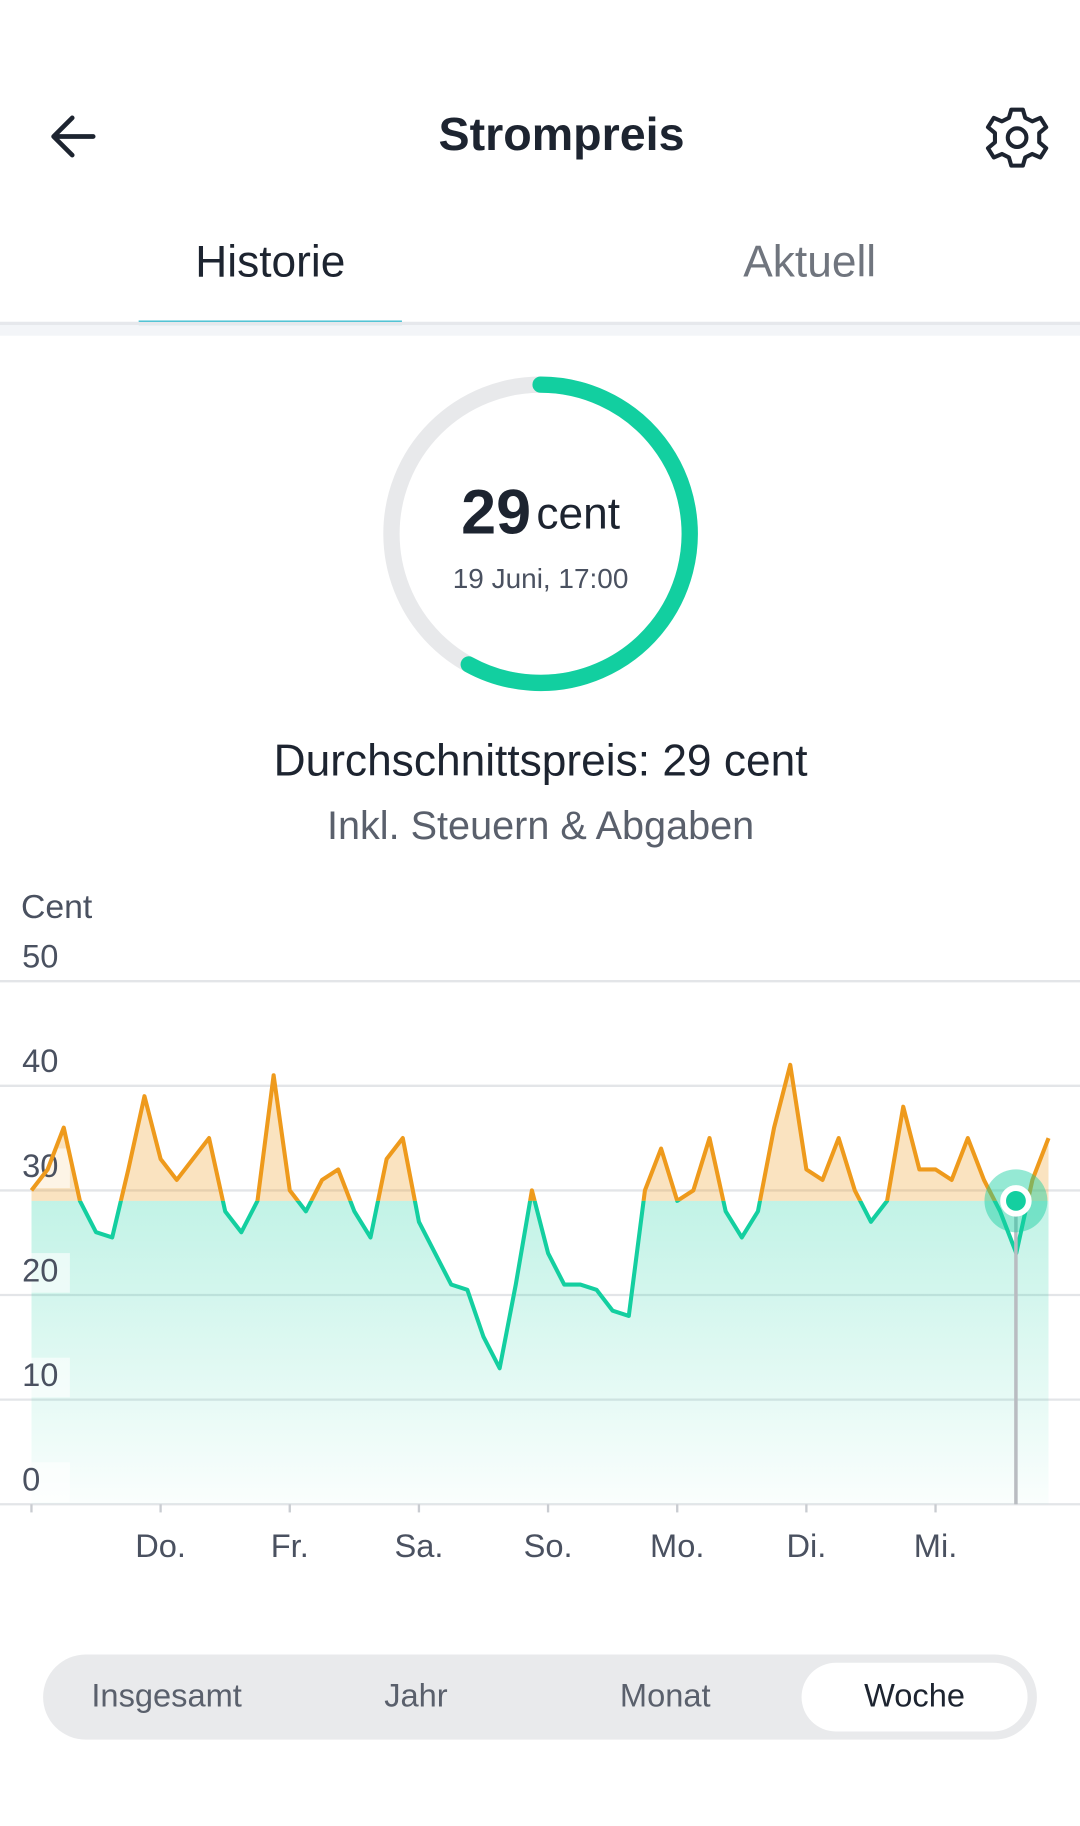 Image resolution: width=1080 pixels, height=1826 pixels. What do you see at coordinates (553, 1285) in the screenshot?
I see `price-line-below` at bounding box center [553, 1285].